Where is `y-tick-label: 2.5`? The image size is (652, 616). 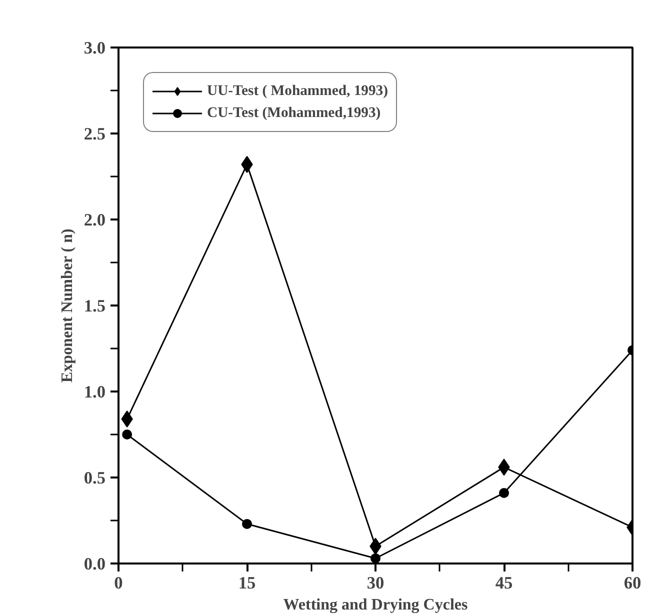
y-tick-label: 2.5 is located at coordinates (95, 134).